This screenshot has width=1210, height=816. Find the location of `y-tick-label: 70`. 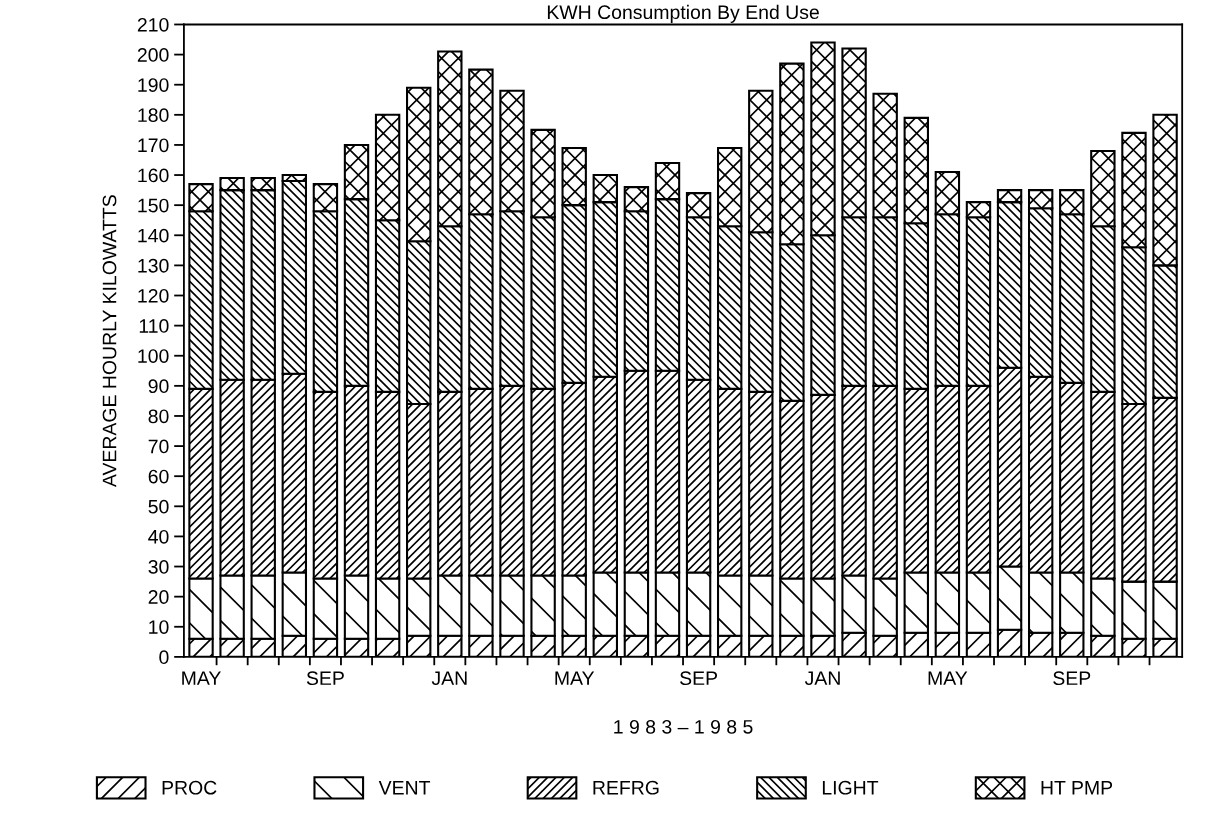

y-tick-label: 70 is located at coordinates (158, 446).